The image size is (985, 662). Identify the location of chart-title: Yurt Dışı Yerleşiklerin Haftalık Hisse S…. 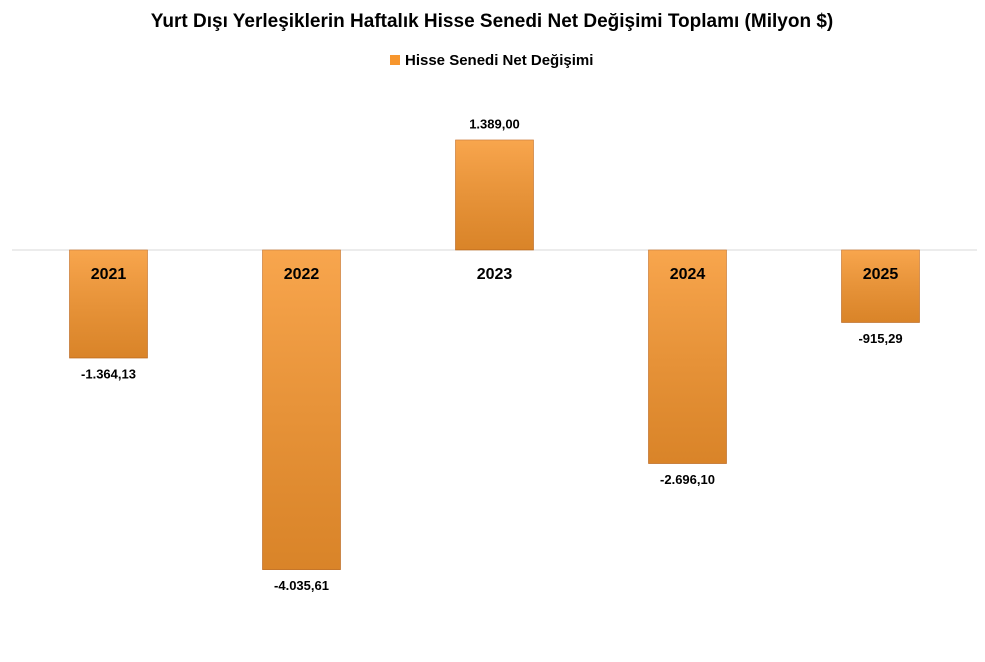
(492, 21).